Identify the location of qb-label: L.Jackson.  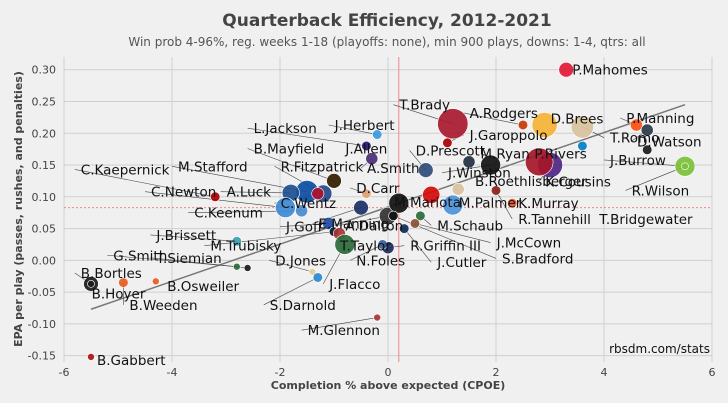
(285, 129).